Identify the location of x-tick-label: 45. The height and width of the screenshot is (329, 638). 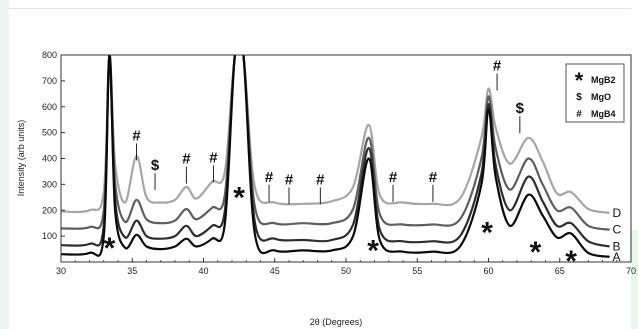
(275, 271).